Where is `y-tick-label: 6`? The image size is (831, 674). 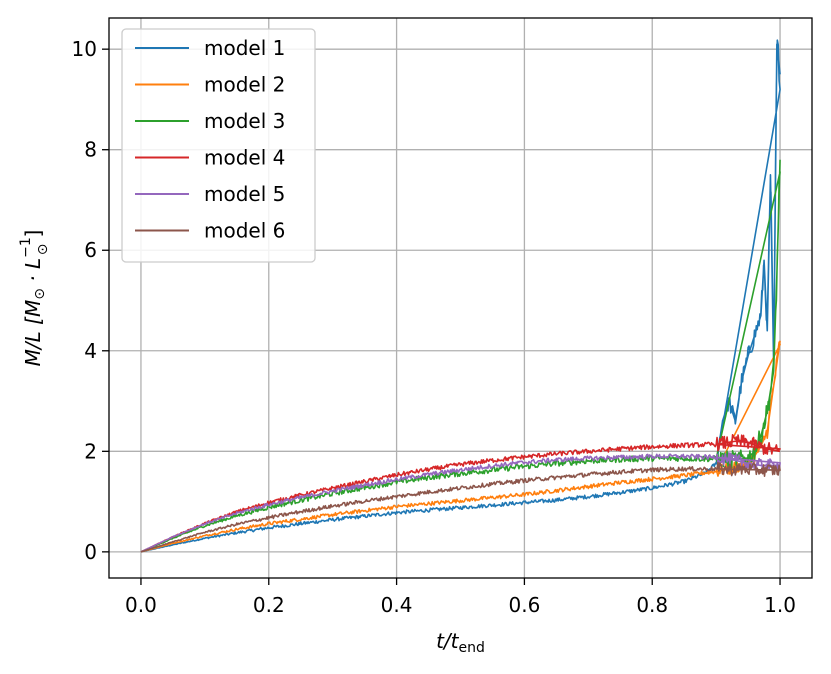
y-tick-label: 6 is located at coordinates (90, 250).